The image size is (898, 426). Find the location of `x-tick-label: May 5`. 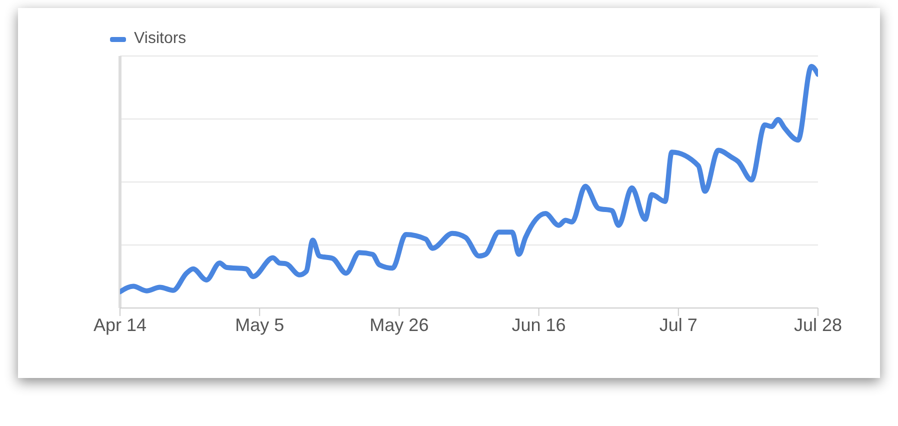

x-tick-label: May 5 is located at coordinates (259, 324).